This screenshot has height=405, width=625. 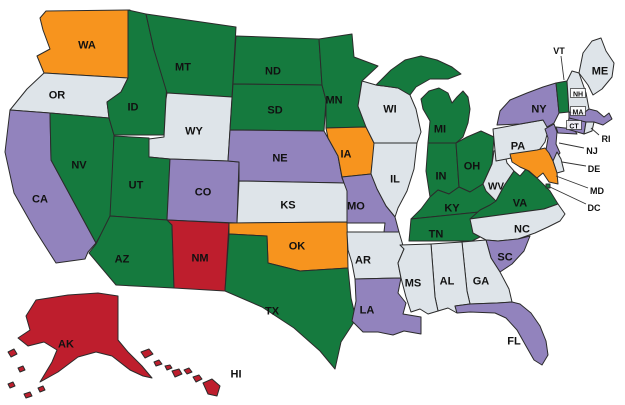 I want to click on state-ny, so click(x=528, y=105).